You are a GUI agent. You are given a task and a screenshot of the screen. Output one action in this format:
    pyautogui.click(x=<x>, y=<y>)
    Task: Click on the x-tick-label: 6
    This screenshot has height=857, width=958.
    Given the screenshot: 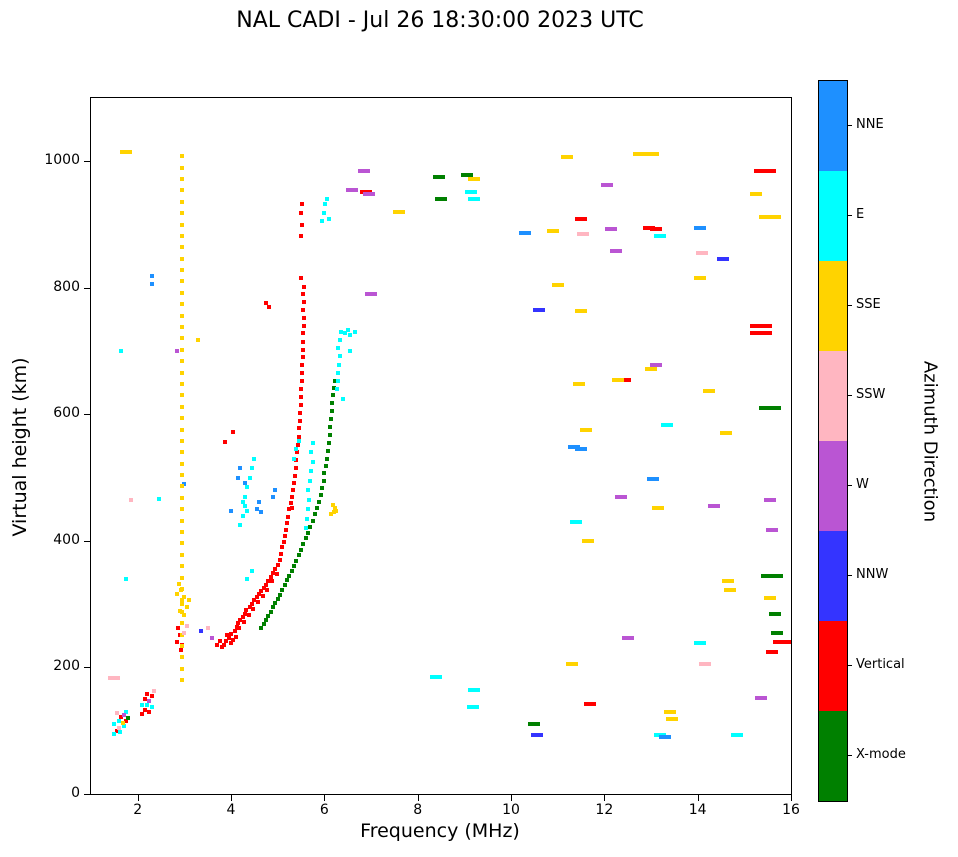 What is the action you would take?
    pyautogui.click(x=324, y=810)
    